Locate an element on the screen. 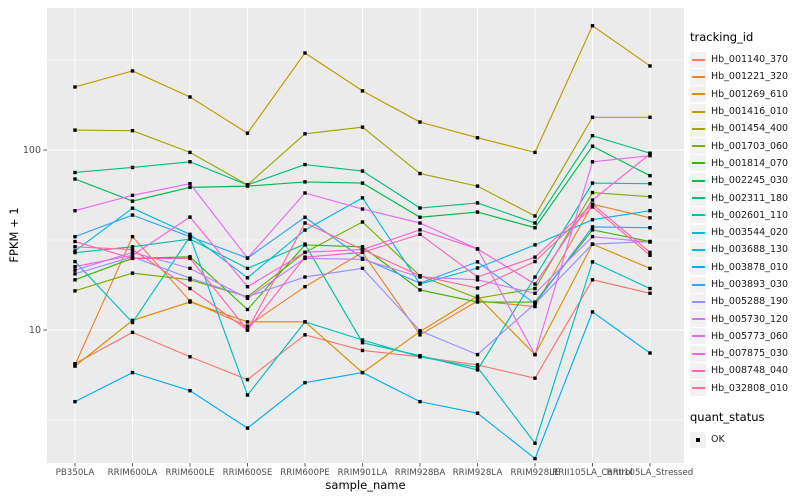  legend-item-Hb_001454_400: Hb_001454_400 is located at coordinates (745, 128).